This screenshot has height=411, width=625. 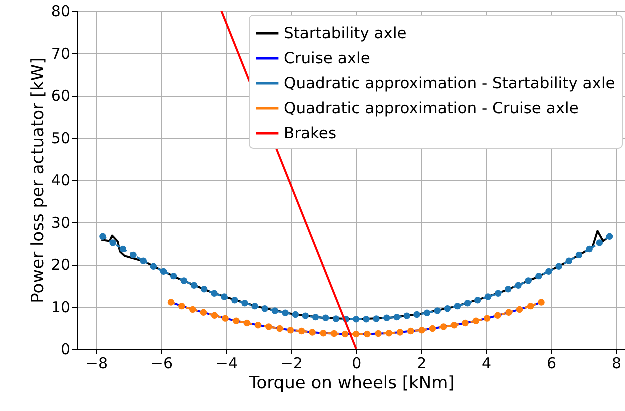 I want to click on y-tick-label: 70, so click(x=60, y=53).